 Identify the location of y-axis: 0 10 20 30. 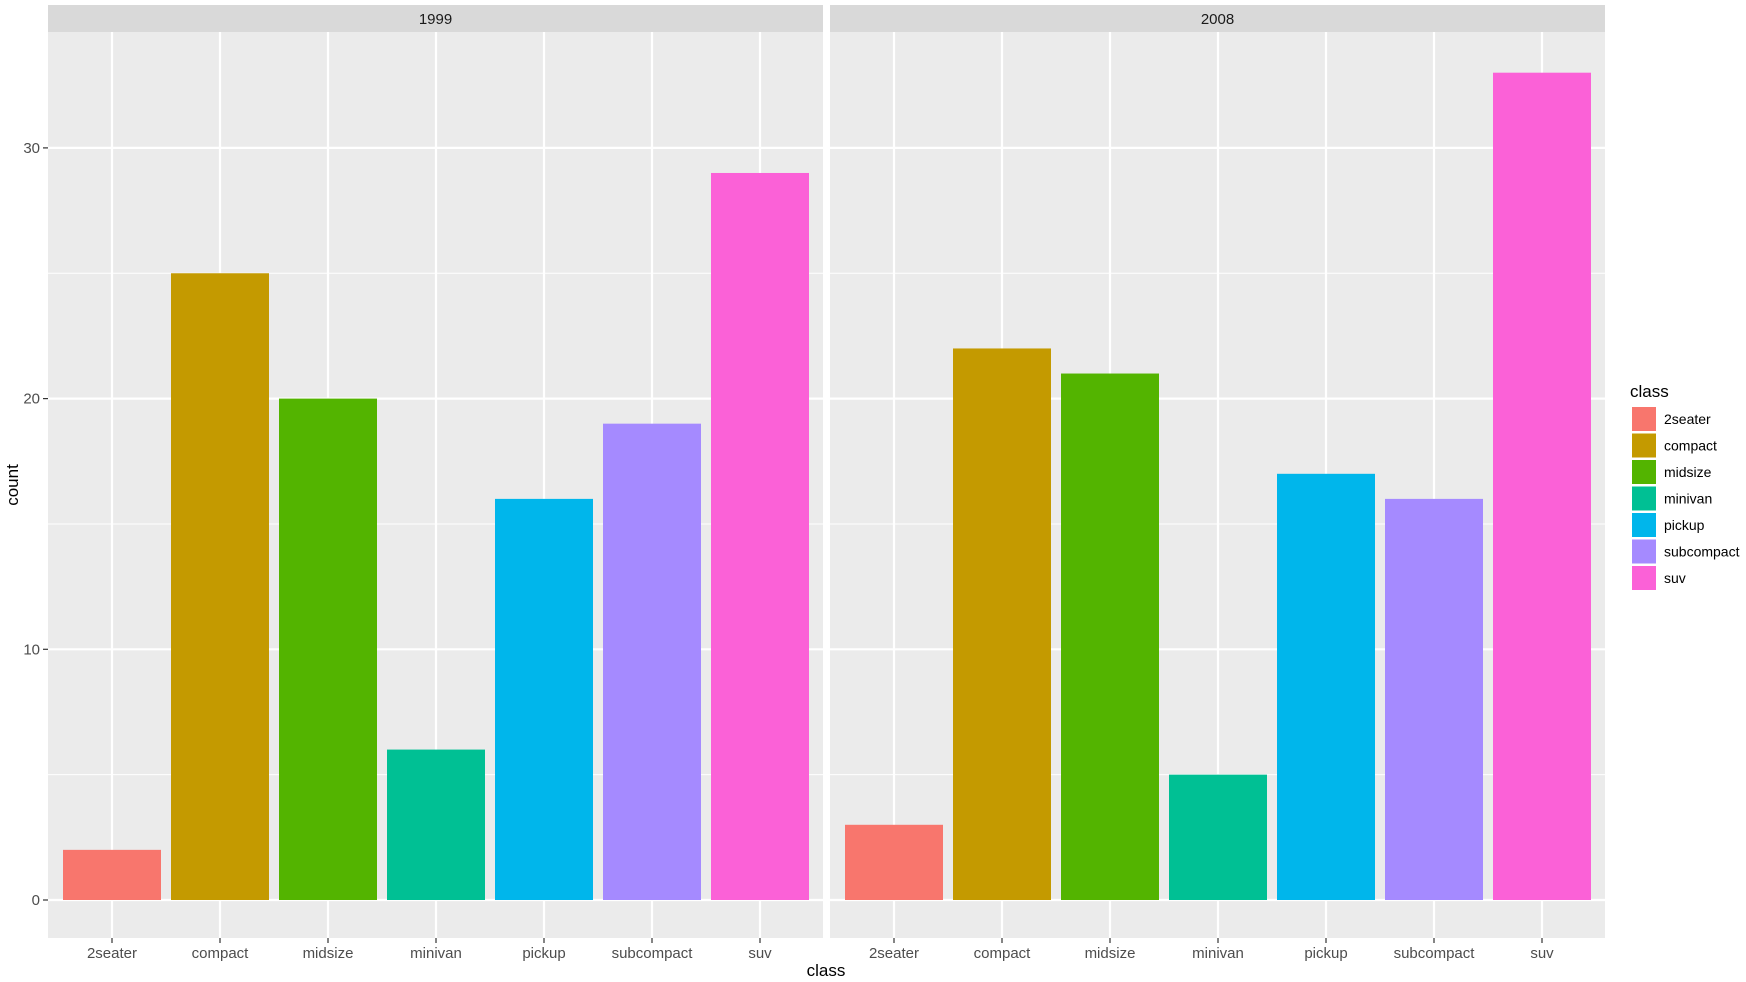
(35, 524).